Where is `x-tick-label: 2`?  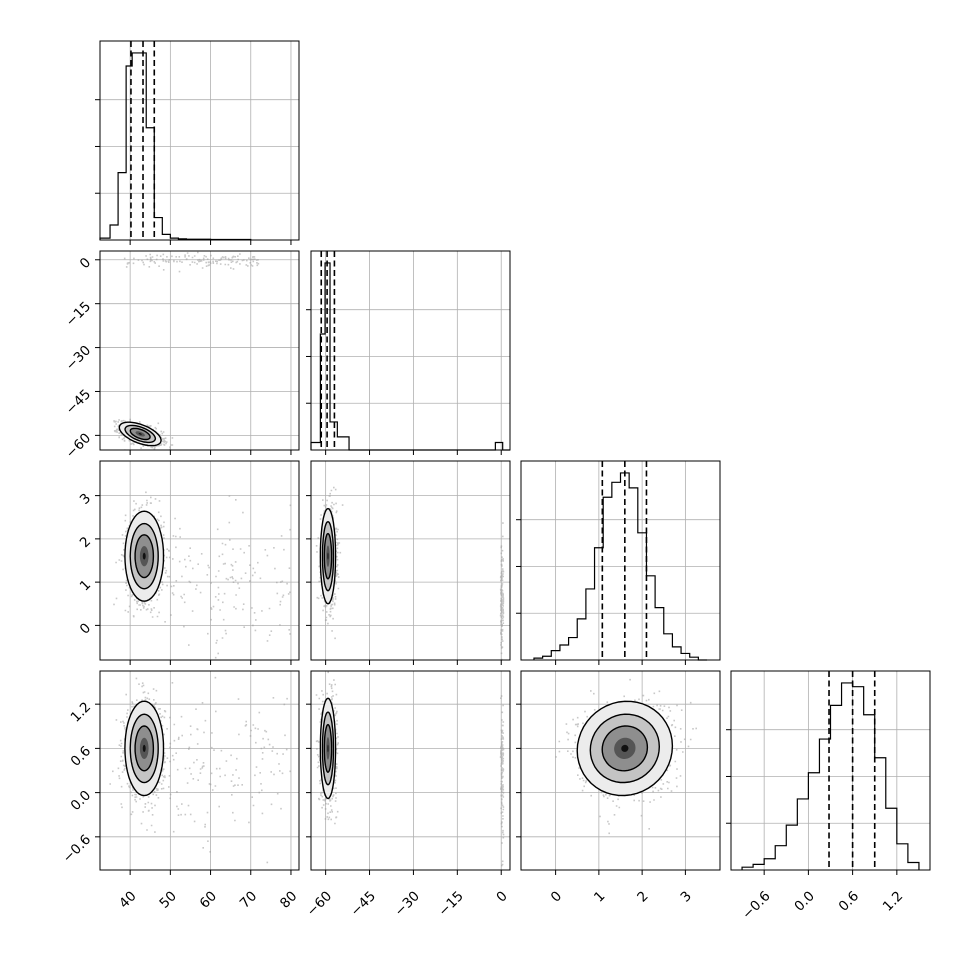
x-tick-label: 2 is located at coordinates (642, 896).